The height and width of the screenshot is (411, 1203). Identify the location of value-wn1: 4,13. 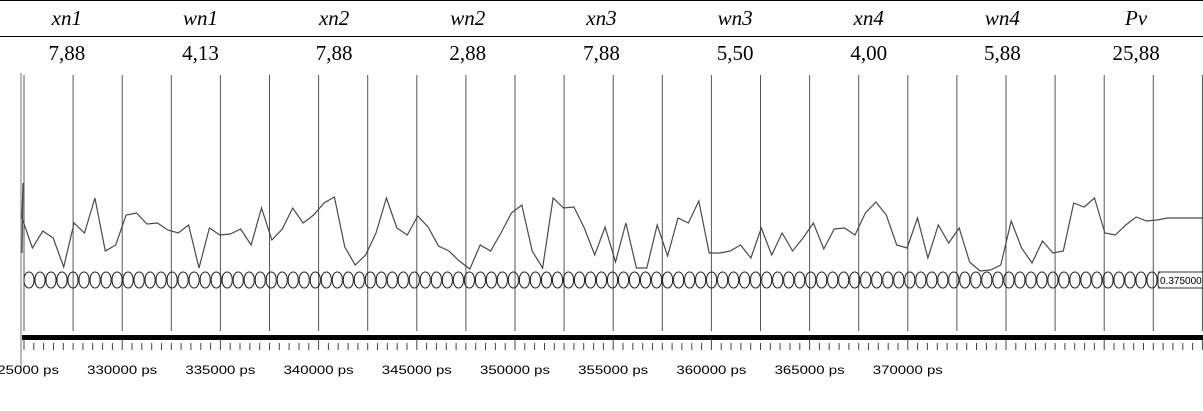
(200, 53).